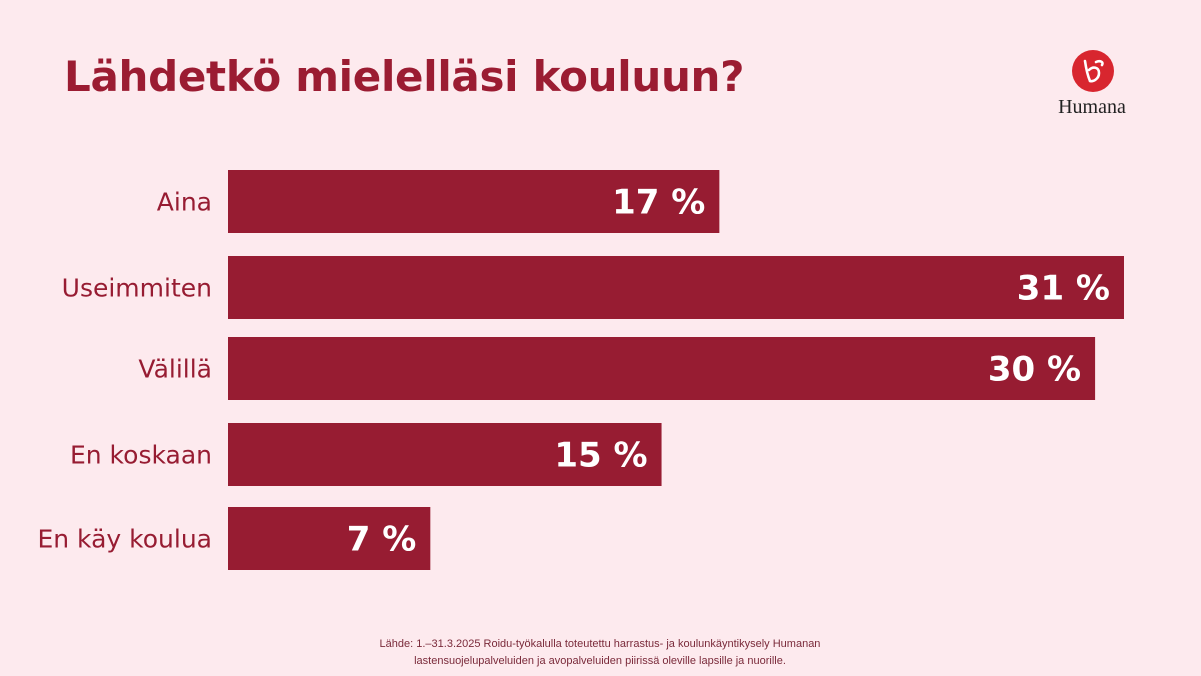  I want to click on category-label-3: En koskaan, so click(141, 455).